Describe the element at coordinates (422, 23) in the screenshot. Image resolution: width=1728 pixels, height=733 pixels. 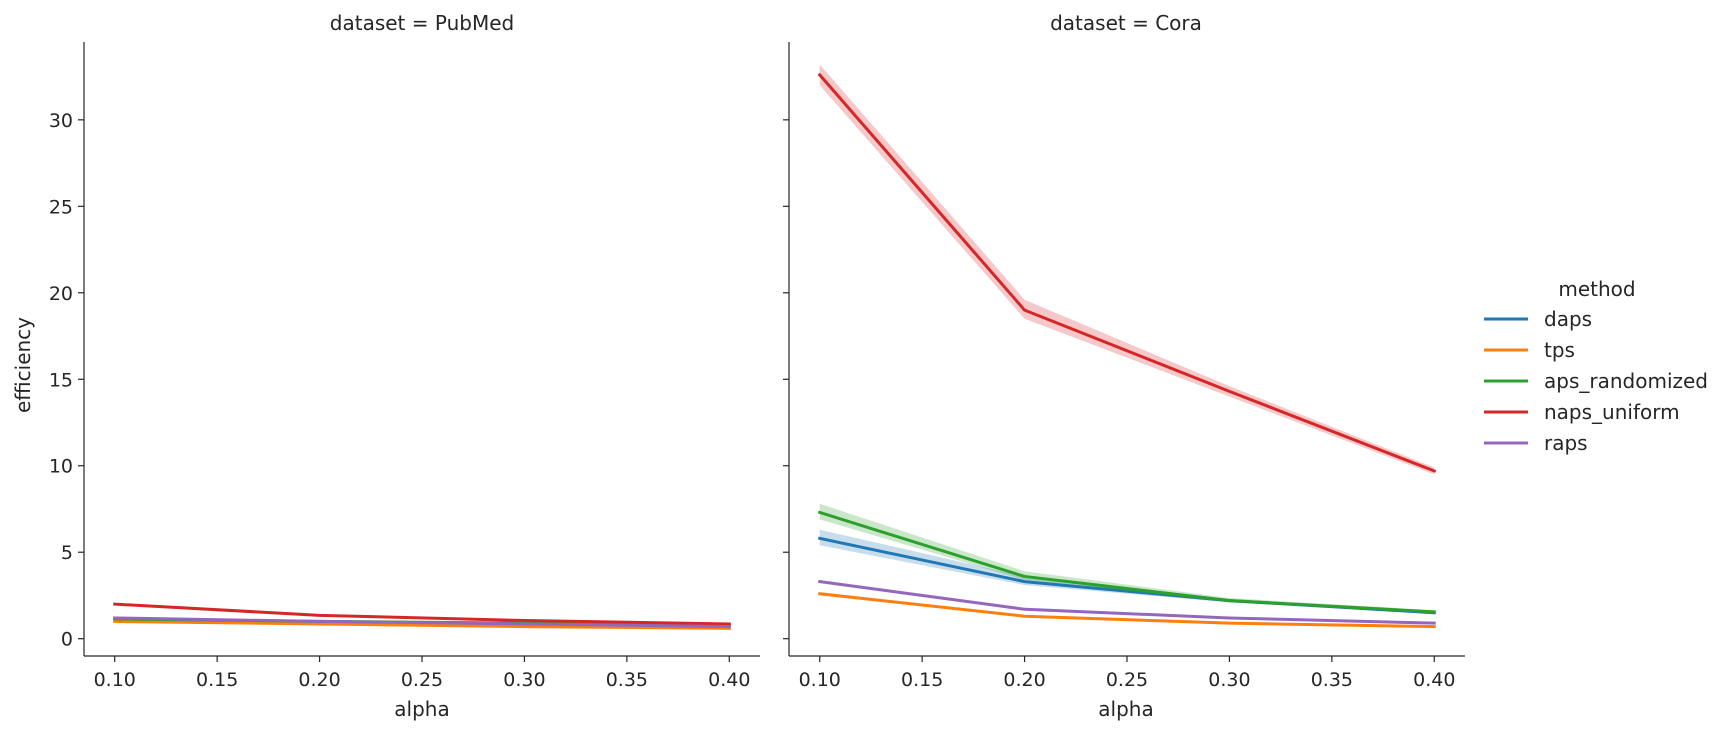
I see `panel-title-pubmed: dataset = PubMed` at that location.